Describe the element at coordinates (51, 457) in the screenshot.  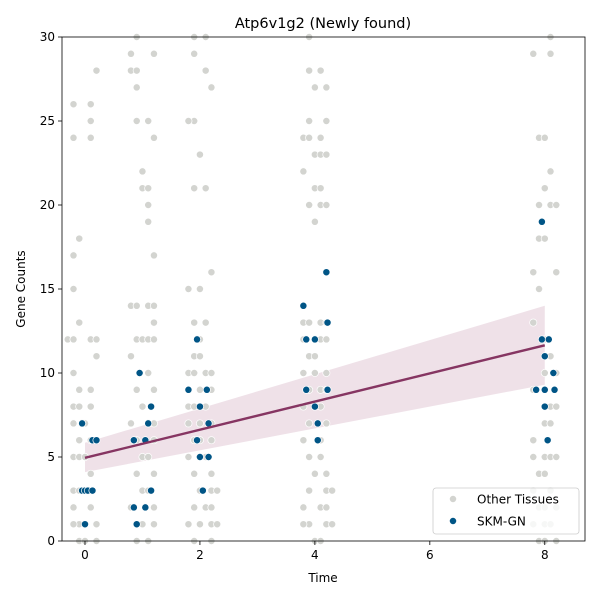
I see `y-tick-label: 5` at that location.